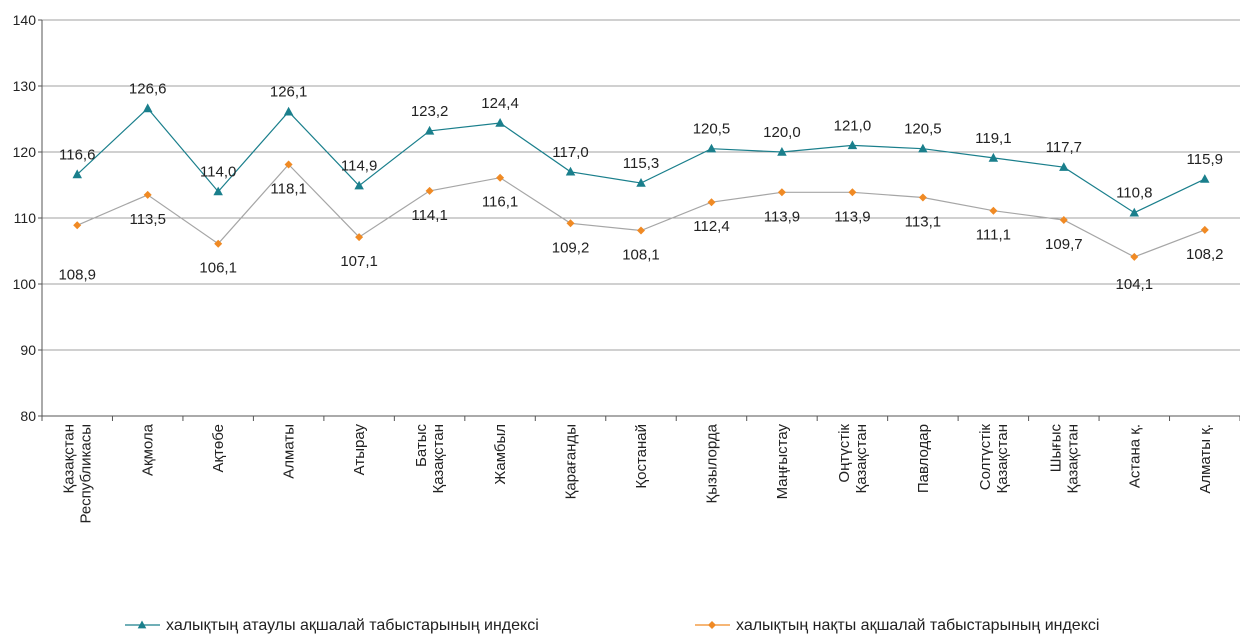 The image size is (1240, 641). I want to click on x-tick-label: Атырау, so click(359, 450).